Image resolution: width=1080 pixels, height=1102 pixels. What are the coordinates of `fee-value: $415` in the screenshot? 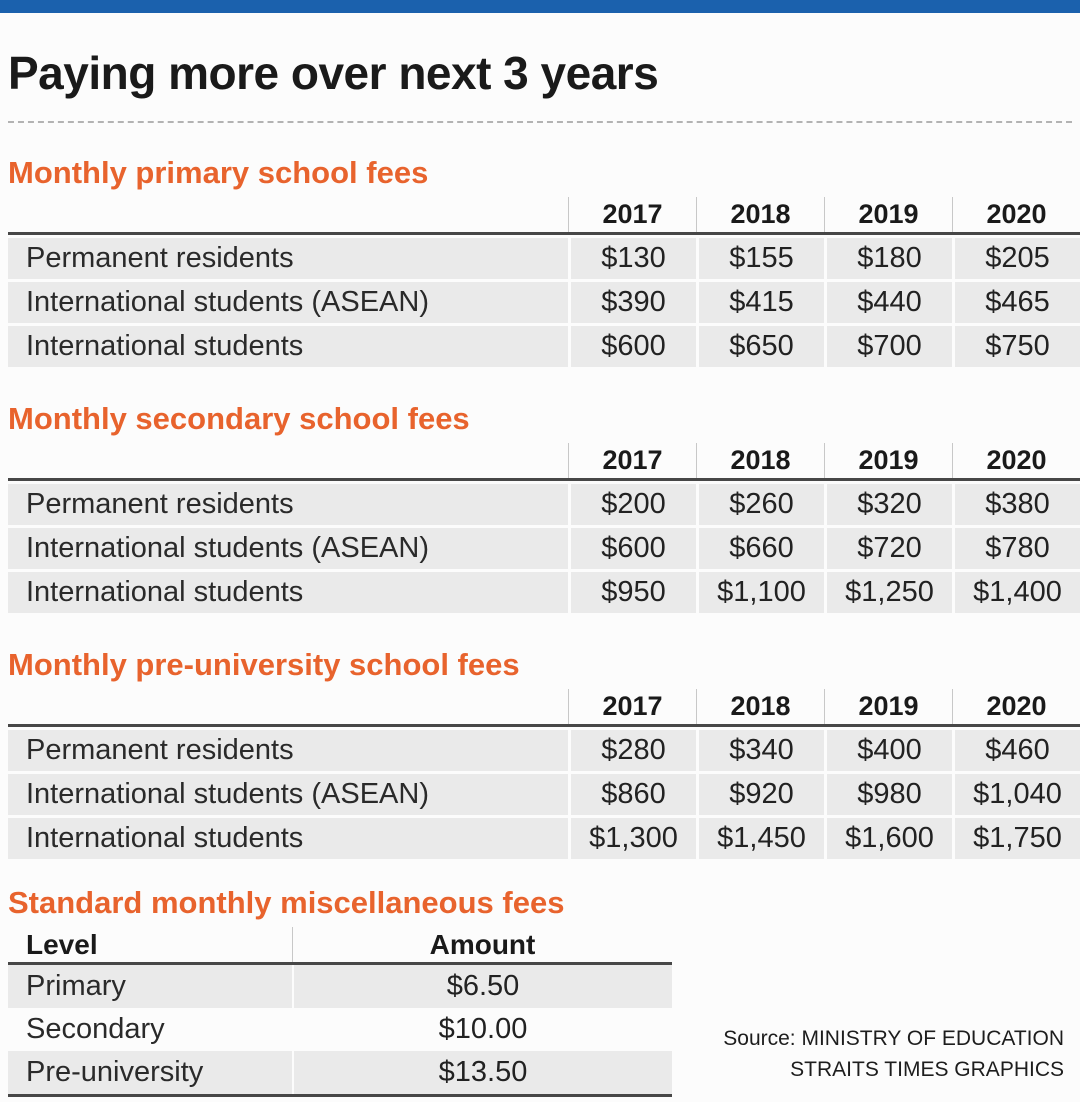 It's located at (760, 302).